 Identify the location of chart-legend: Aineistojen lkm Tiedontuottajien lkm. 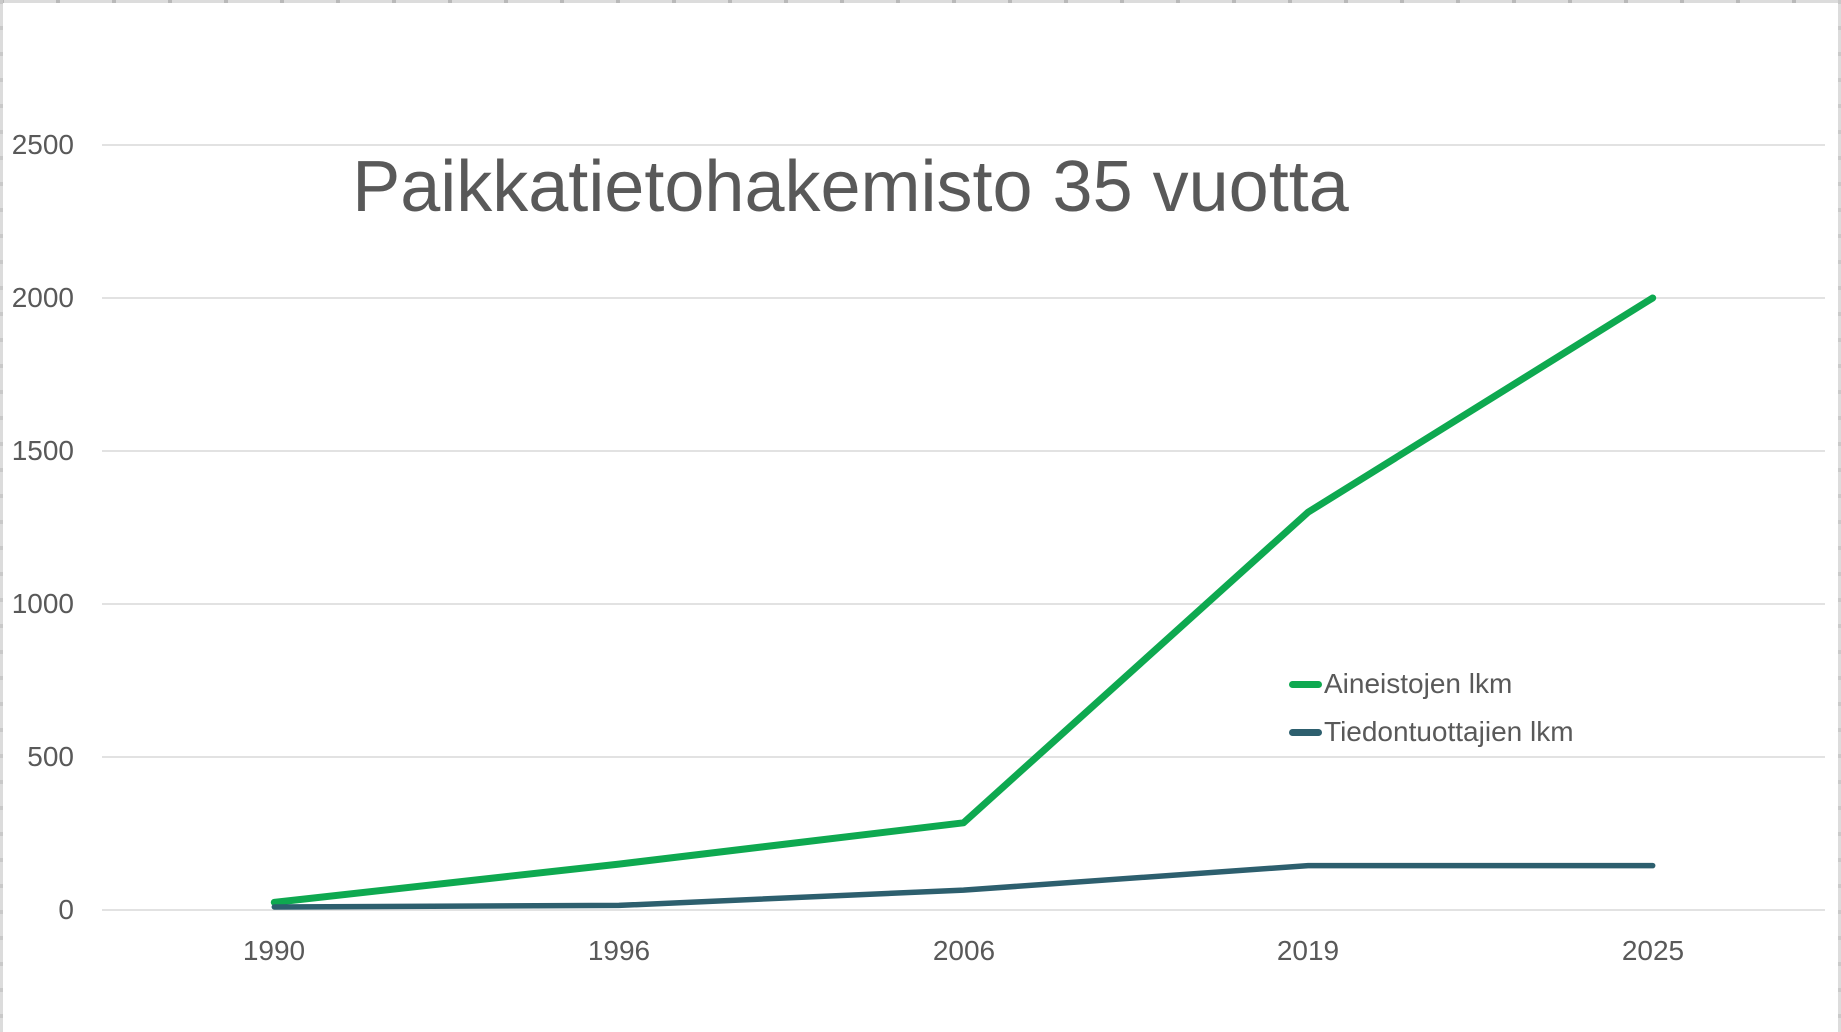
(1431, 708).